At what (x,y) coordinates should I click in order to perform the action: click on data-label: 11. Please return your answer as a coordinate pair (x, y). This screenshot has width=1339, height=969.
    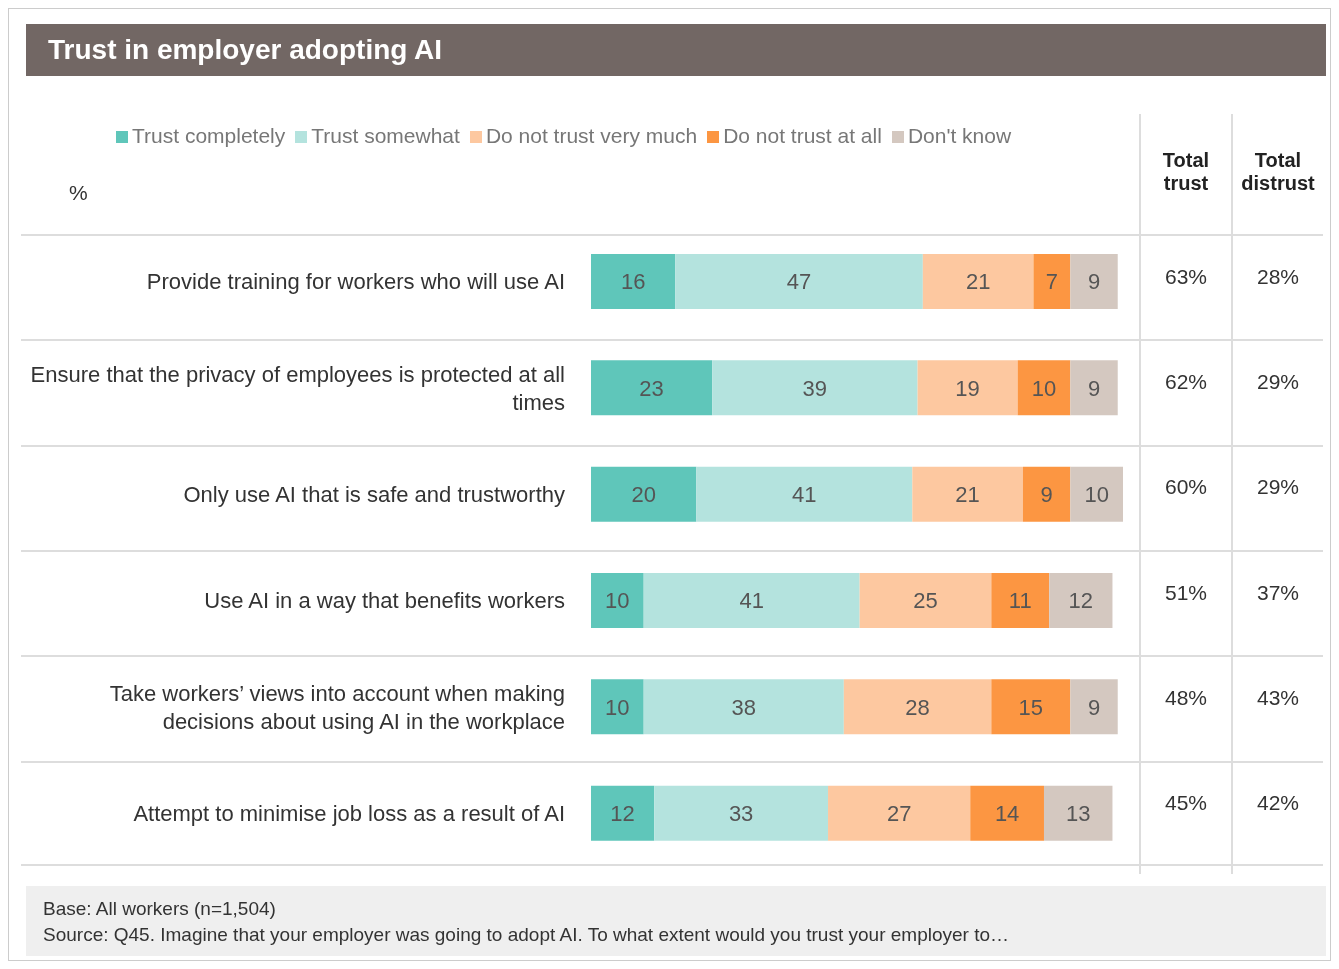
    Looking at the image, I should click on (1020, 601).